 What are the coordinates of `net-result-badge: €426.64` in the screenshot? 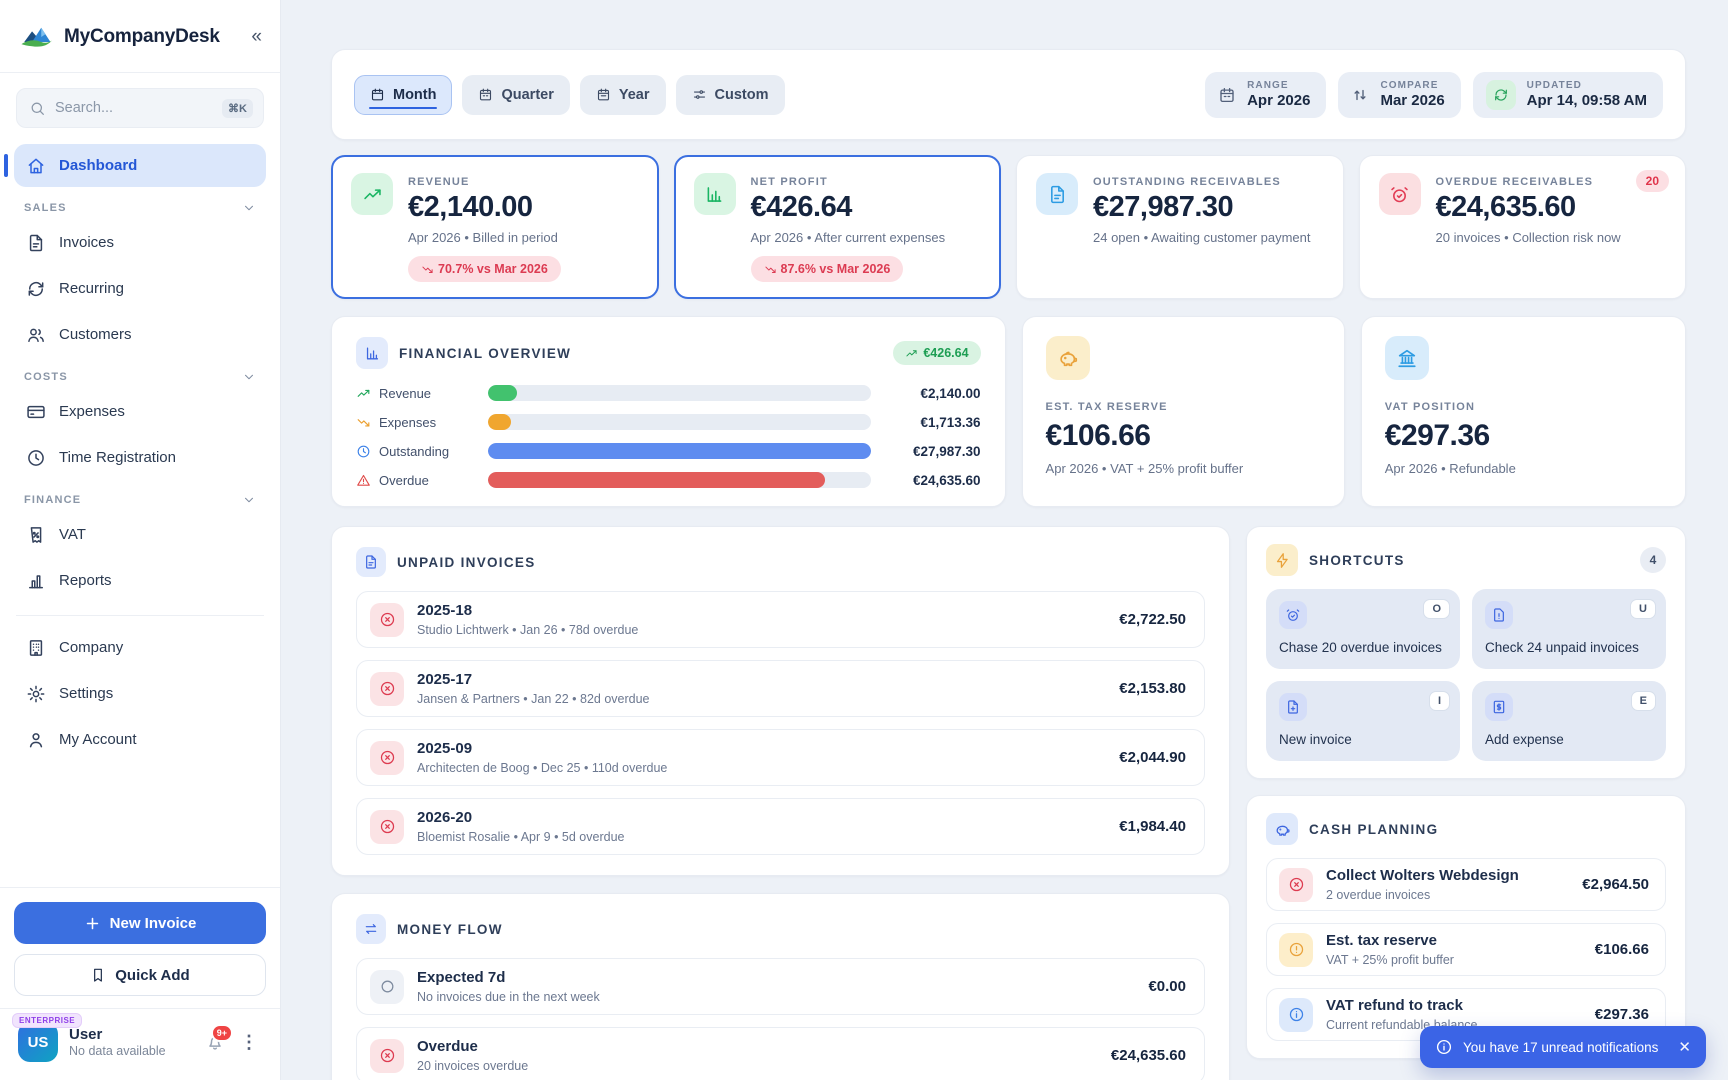 It's located at (937, 353).